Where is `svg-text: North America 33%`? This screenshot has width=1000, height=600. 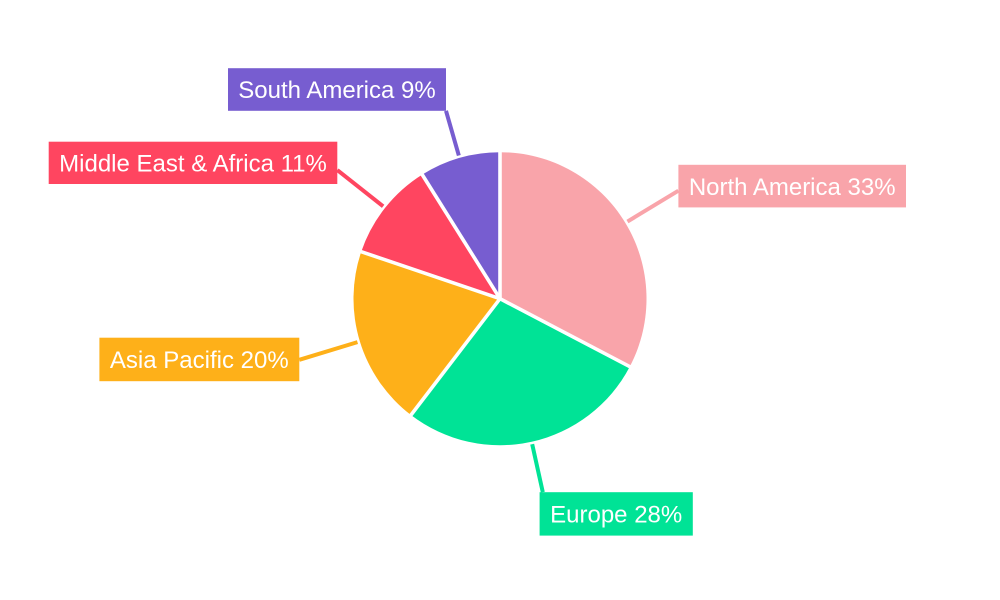 svg-text: North America 33% is located at coordinates (792, 187).